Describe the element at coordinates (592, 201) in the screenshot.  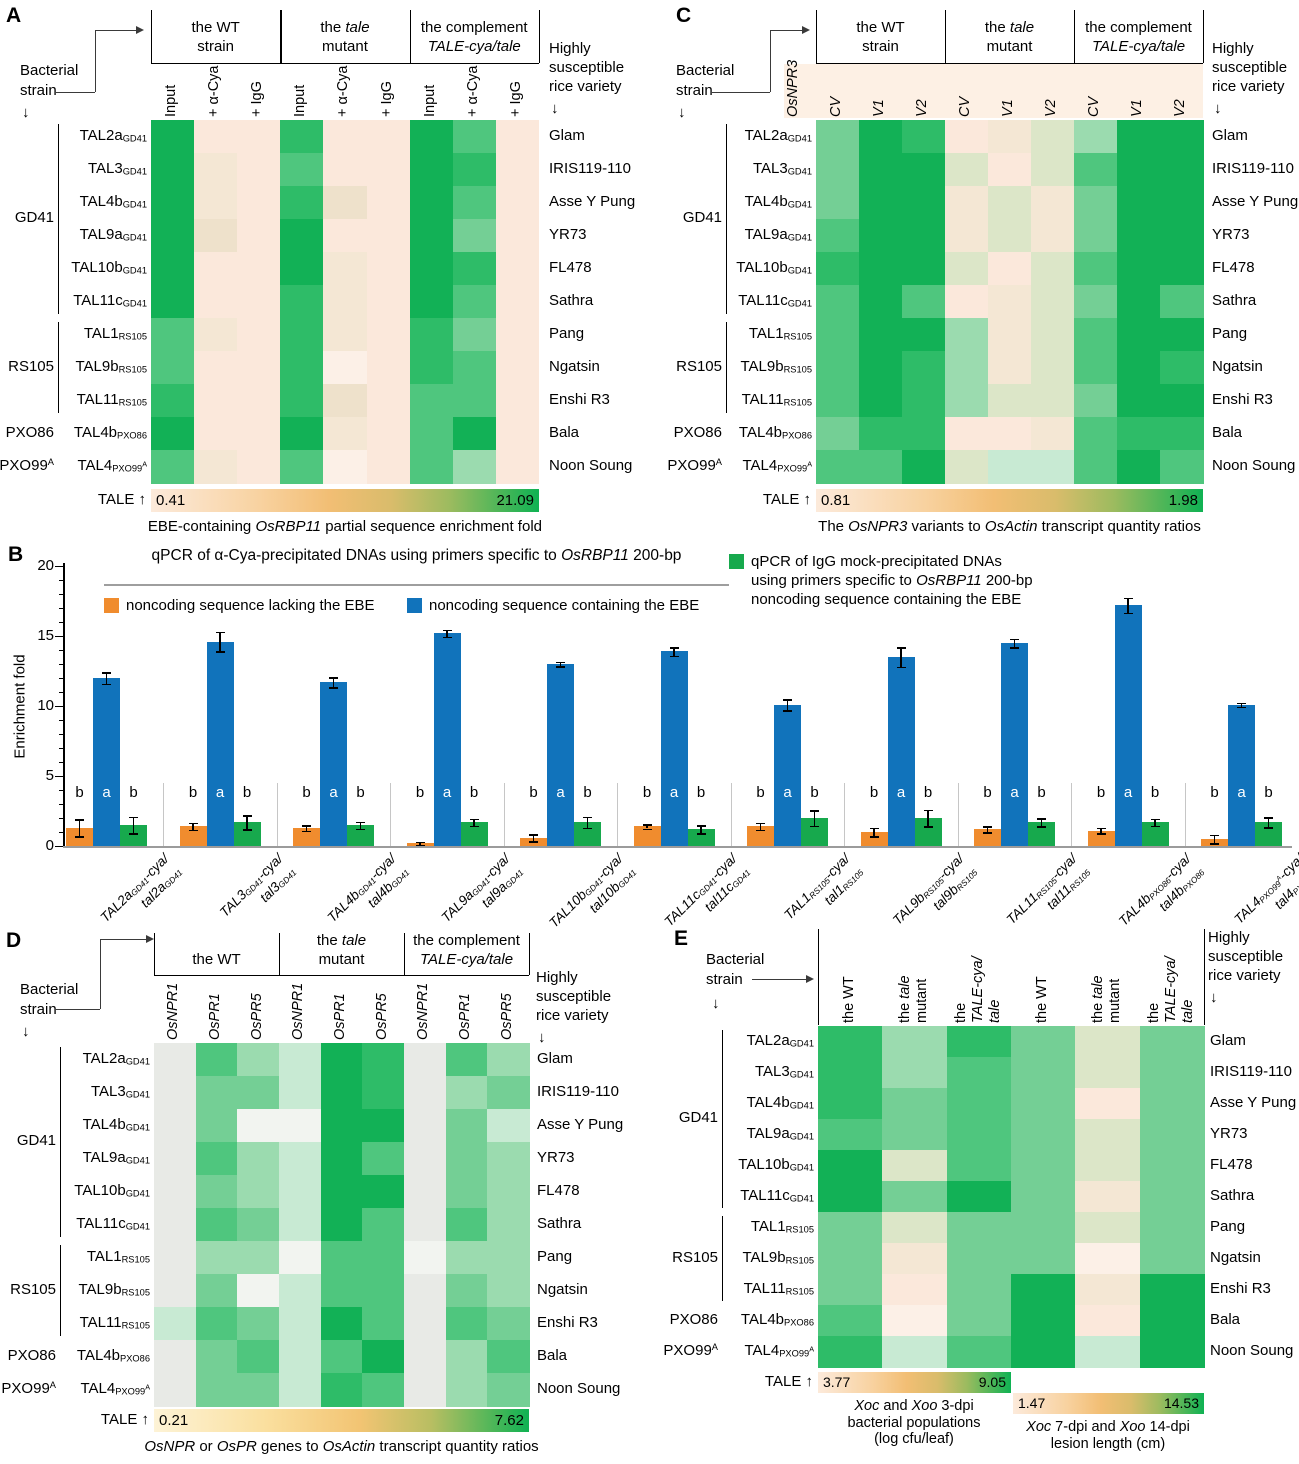
I see `variety-label: Asse Y Pung` at that location.